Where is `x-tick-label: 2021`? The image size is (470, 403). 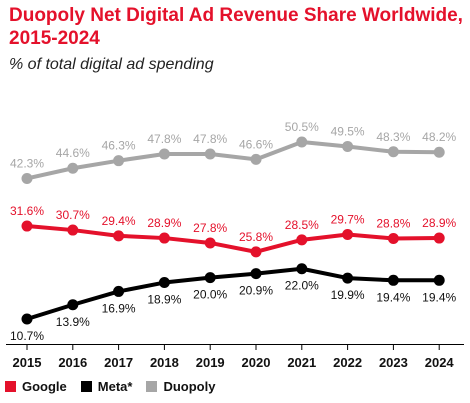
x-tick-label: 2021 is located at coordinates (301, 362).